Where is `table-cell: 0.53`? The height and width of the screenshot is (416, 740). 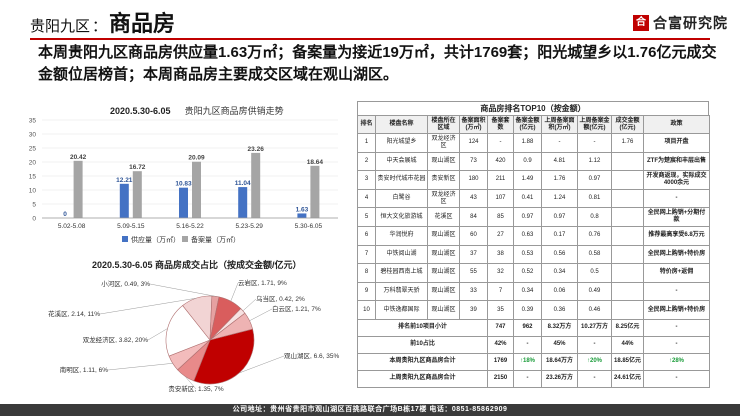 table-cell: 0.53 is located at coordinates (527, 254).